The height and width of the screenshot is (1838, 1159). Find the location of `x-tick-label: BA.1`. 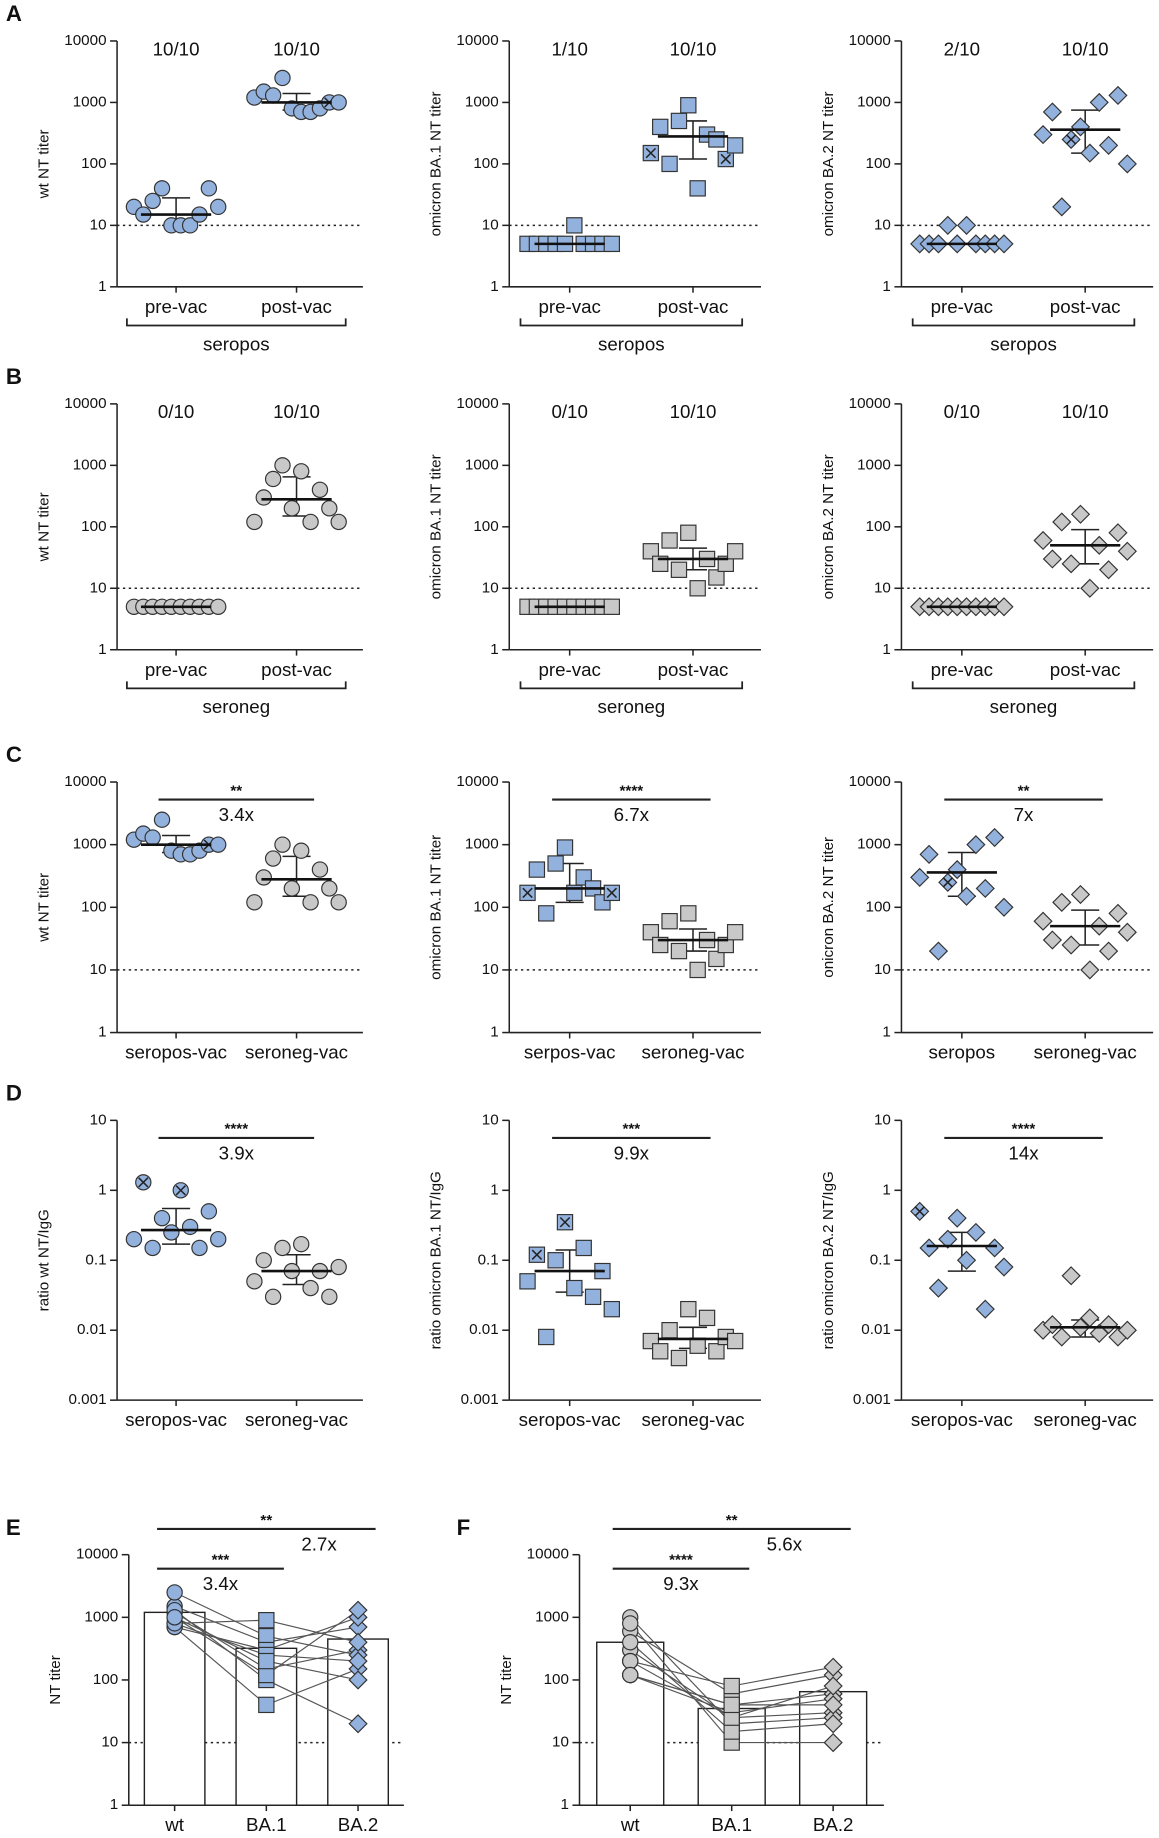

x-tick-label: BA.1 is located at coordinates (266, 1824).